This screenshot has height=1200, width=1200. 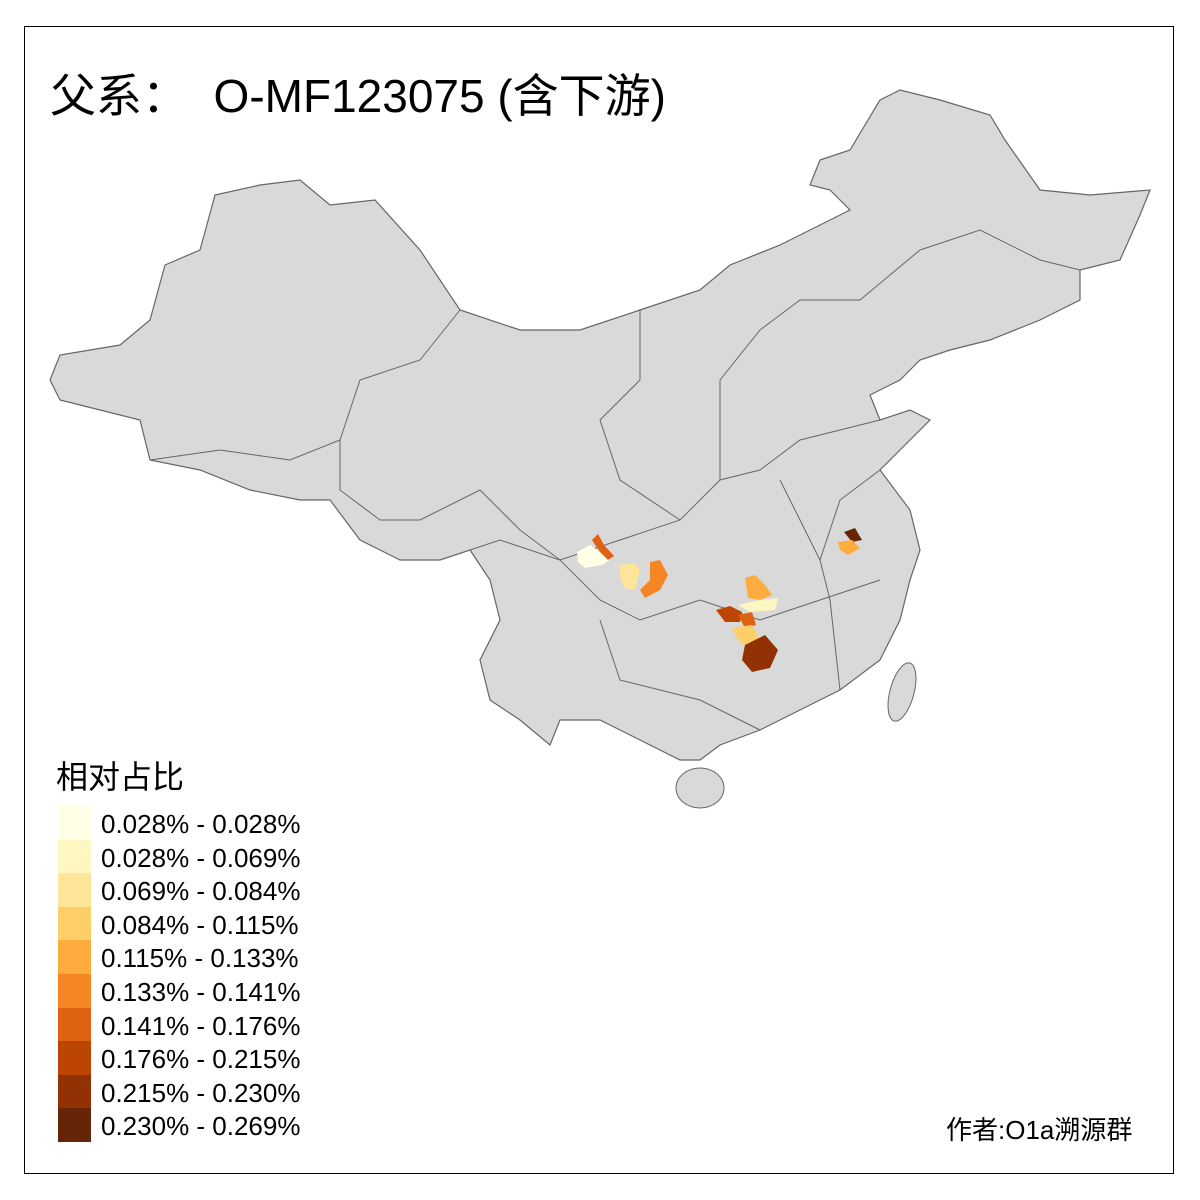 I want to click on hainan-island, so click(x=700, y=788).